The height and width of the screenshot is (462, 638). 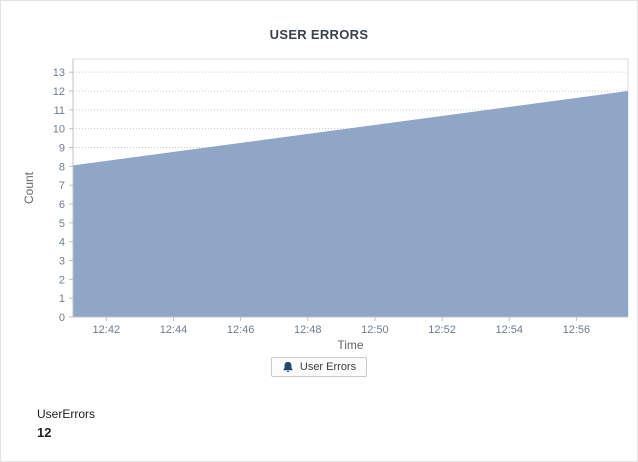 What do you see at coordinates (577, 330) in the screenshot?
I see `x-tick-label: 12:56` at bounding box center [577, 330].